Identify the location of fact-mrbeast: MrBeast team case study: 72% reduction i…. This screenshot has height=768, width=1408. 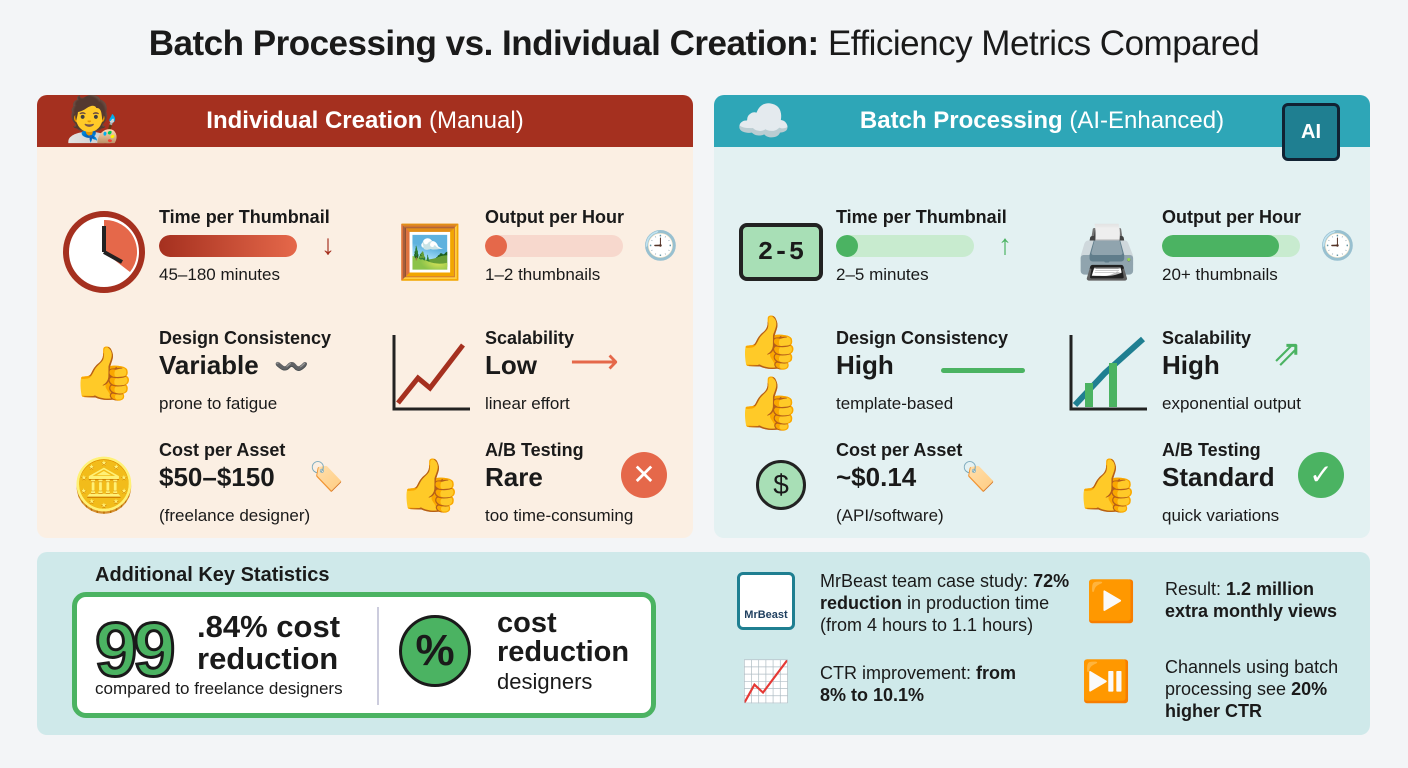
(945, 603).